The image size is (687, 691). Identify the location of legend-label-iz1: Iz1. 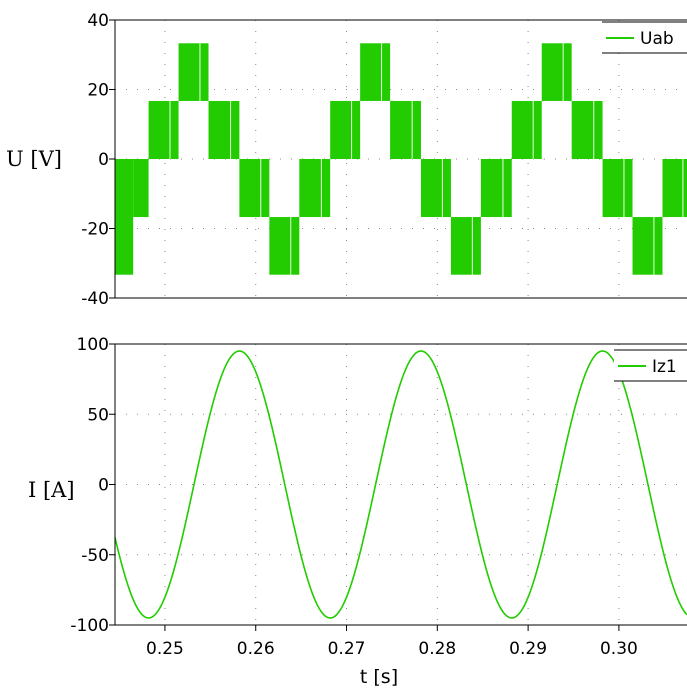
(664, 367).